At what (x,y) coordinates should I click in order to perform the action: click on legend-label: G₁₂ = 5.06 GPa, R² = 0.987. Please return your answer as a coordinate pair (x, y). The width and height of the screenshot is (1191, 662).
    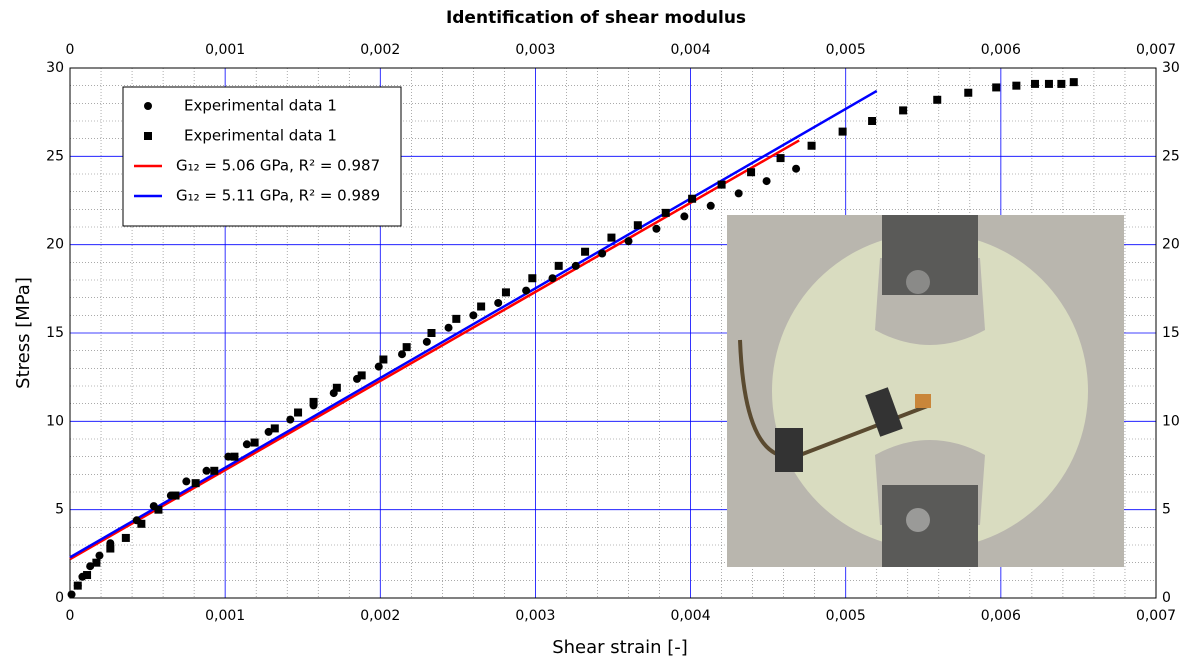
    Looking at the image, I should click on (278, 166).